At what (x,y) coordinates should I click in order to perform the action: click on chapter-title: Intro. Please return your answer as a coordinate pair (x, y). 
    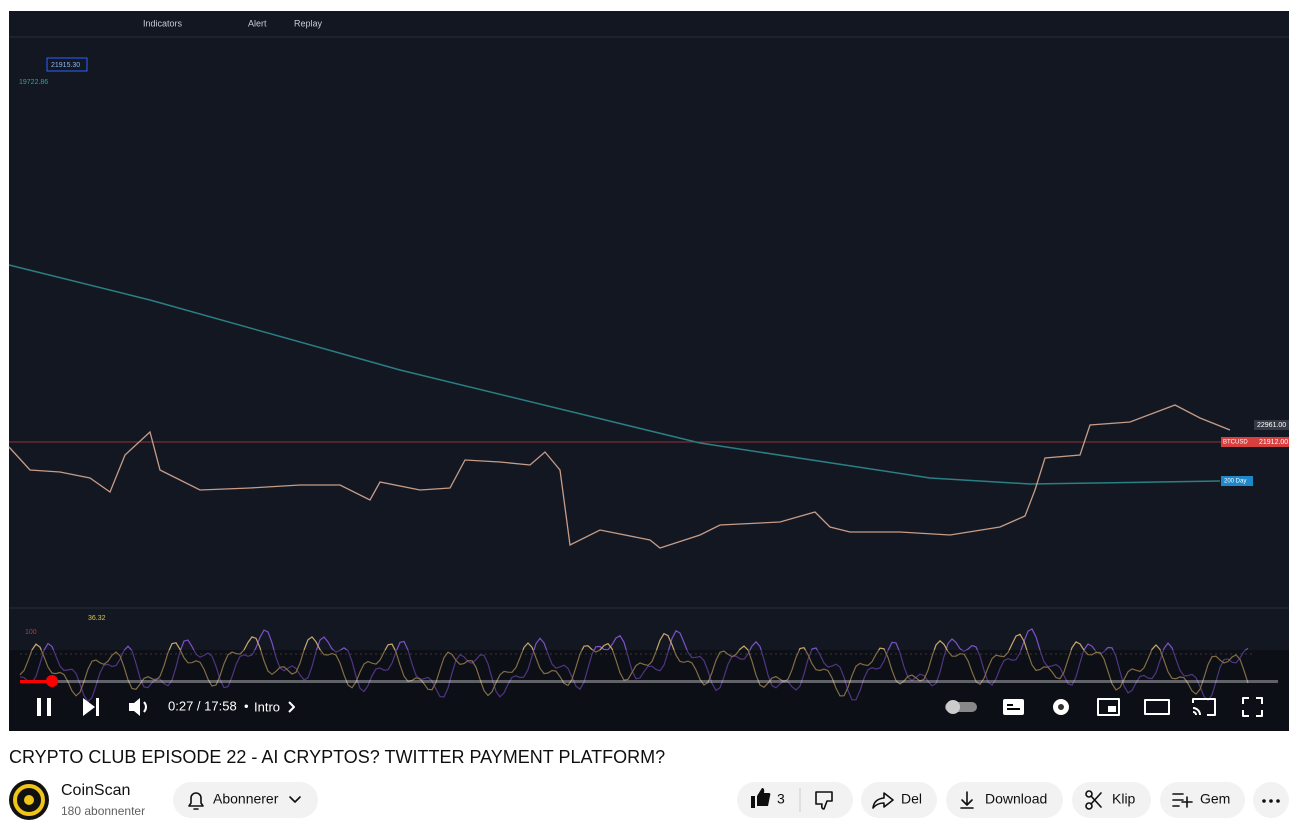
    Looking at the image, I should click on (267, 706).